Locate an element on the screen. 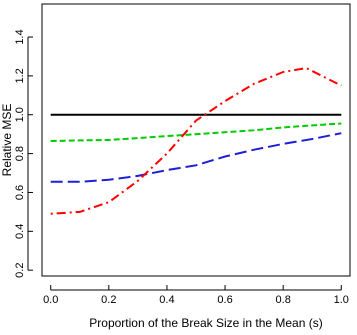 The image size is (357, 335). y-tick-label: 0.8 is located at coordinates (20, 153).